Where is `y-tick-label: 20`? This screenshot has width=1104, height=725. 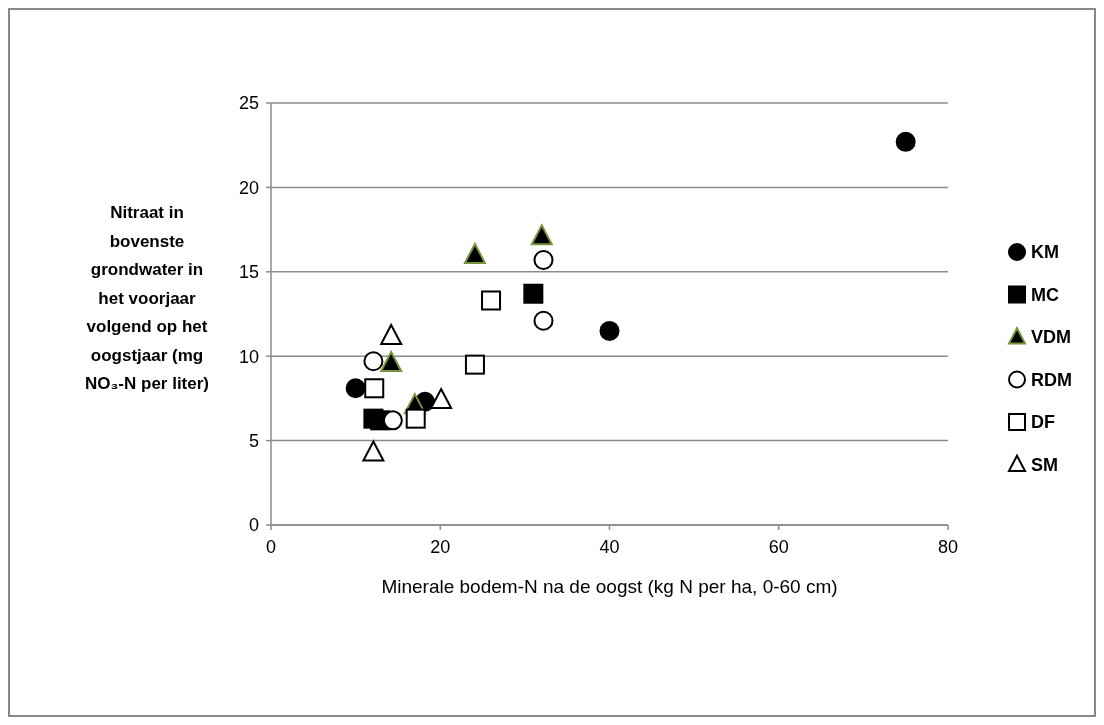
y-tick-label: 20 is located at coordinates (248, 187).